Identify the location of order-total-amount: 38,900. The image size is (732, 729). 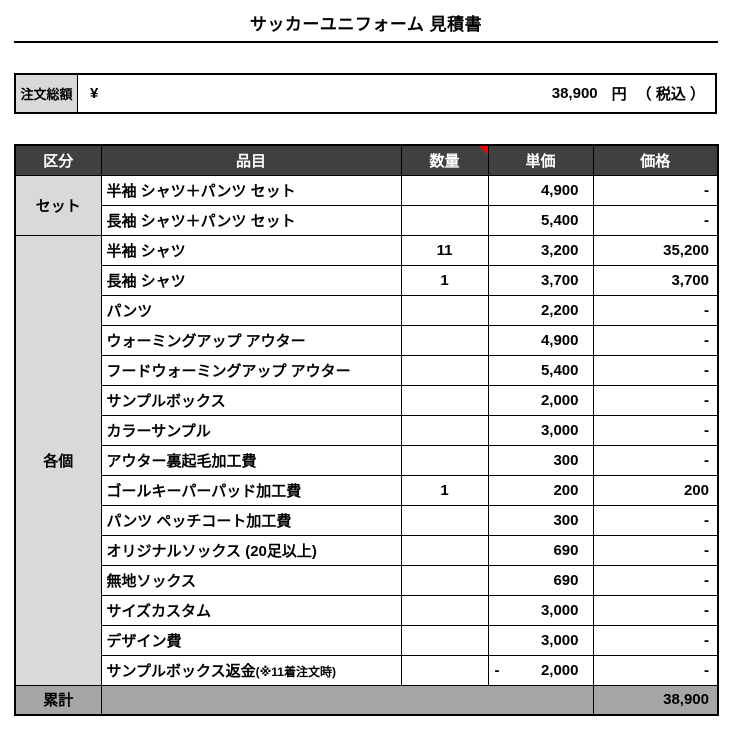
(574, 93).